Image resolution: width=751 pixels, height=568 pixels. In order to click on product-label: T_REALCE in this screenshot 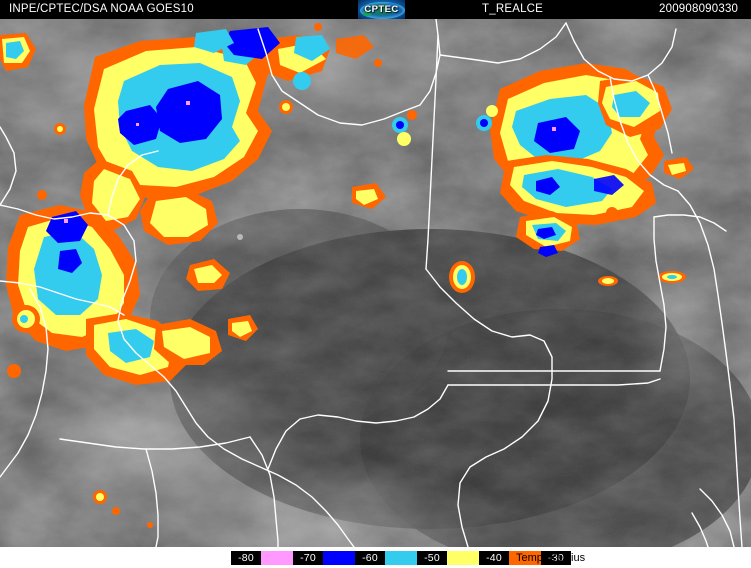, I will do `click(513, 9)`.